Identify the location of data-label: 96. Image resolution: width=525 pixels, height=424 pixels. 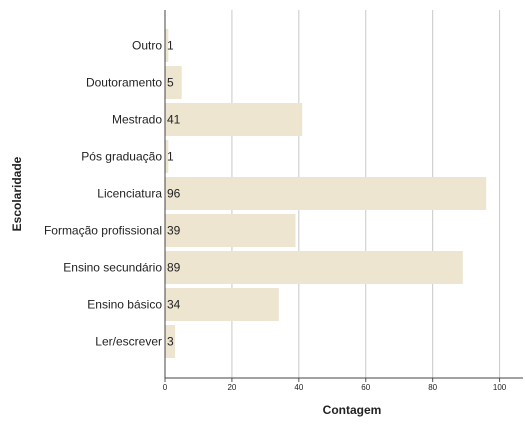
(174, 194).